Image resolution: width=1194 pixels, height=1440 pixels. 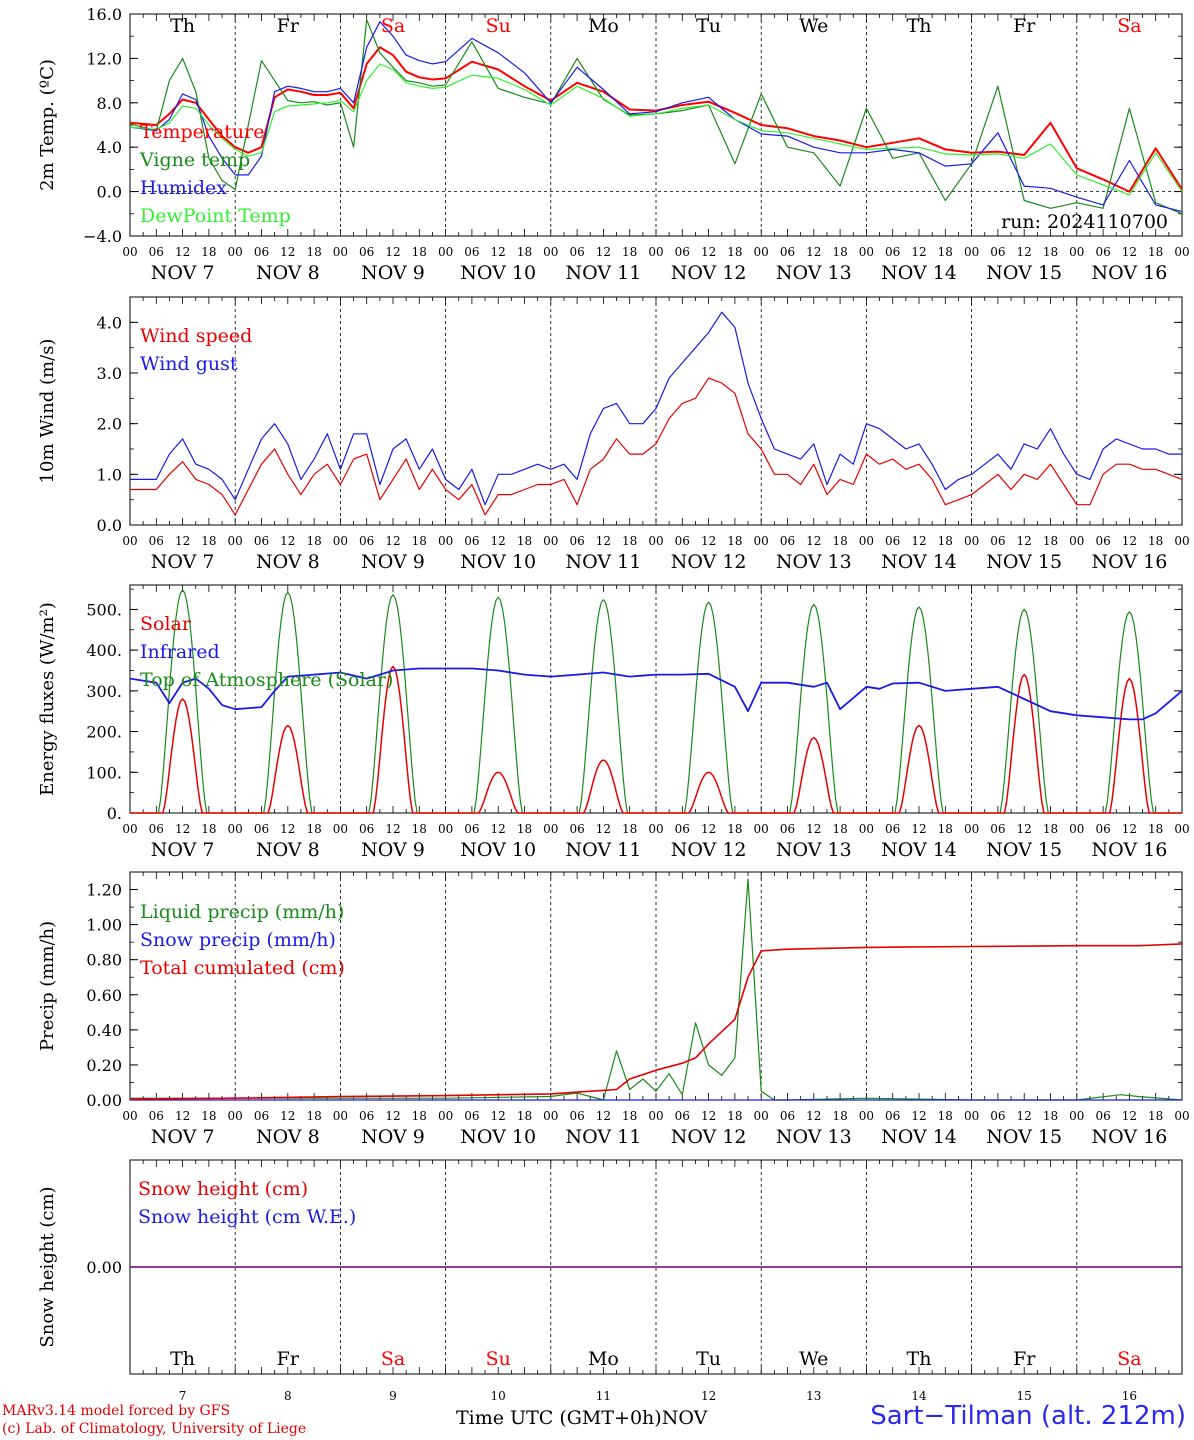 I want to click on date-label: NOV 13, so click(x=814, y=1137).